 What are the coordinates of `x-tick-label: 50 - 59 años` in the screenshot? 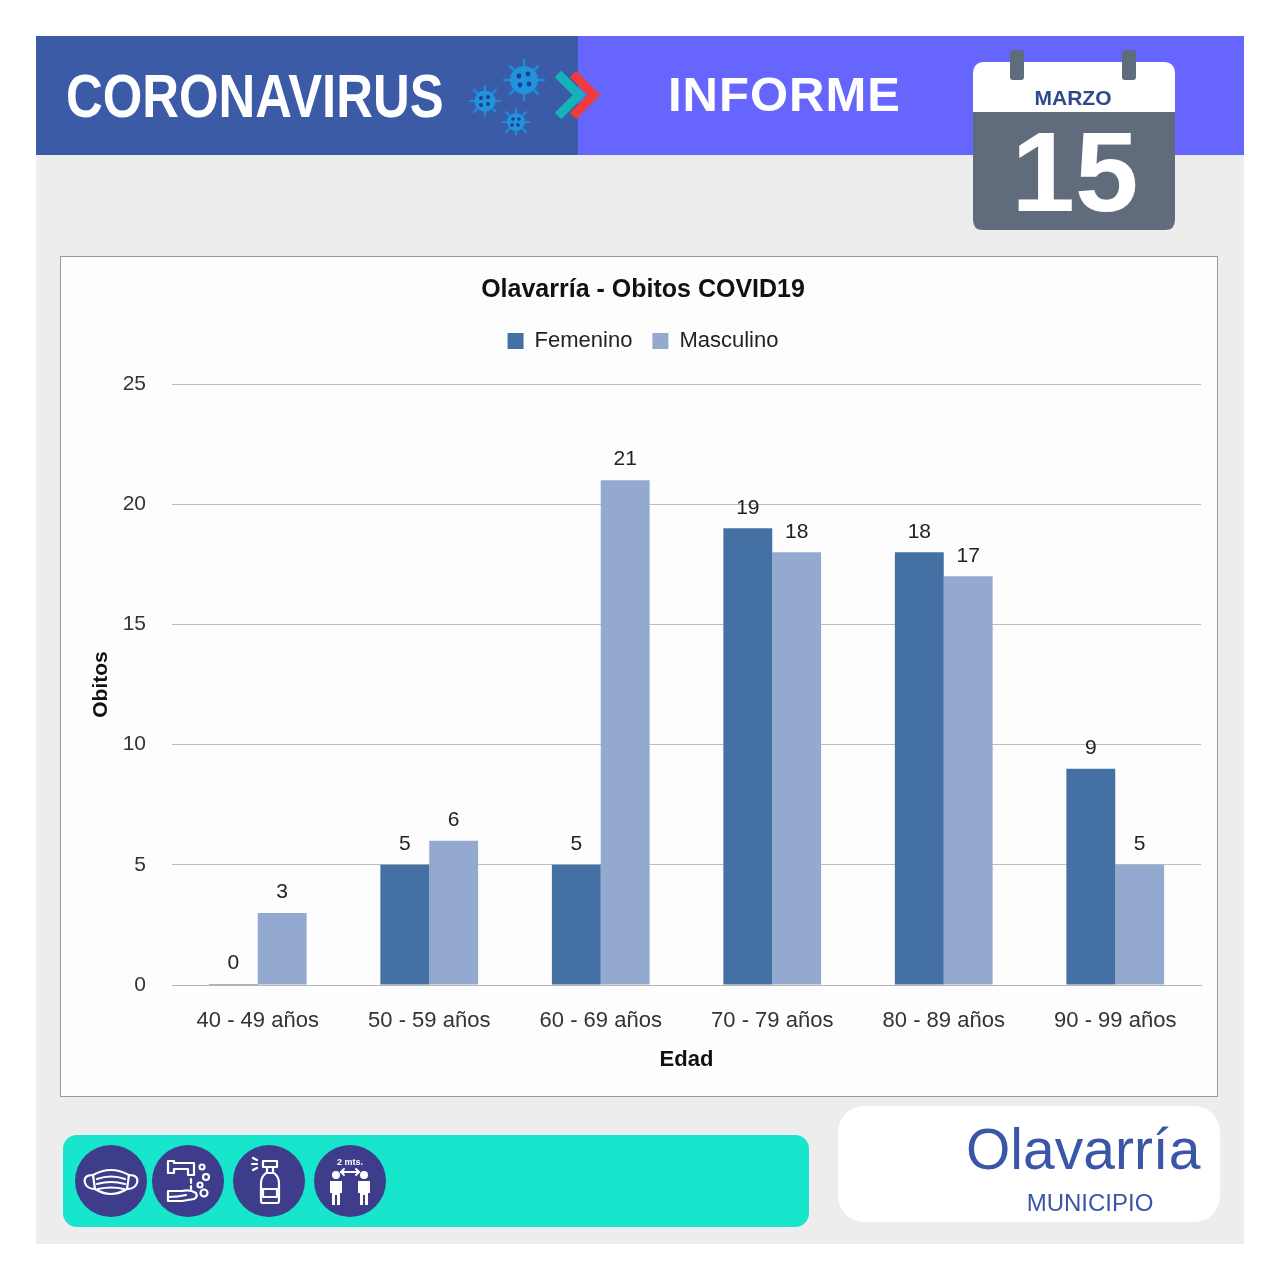 It's located at (429, 1020).